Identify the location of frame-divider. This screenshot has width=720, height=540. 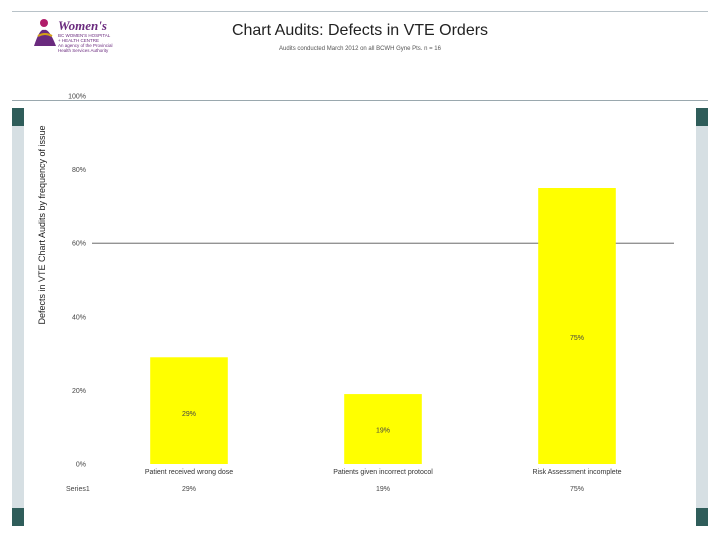
(360, 100).